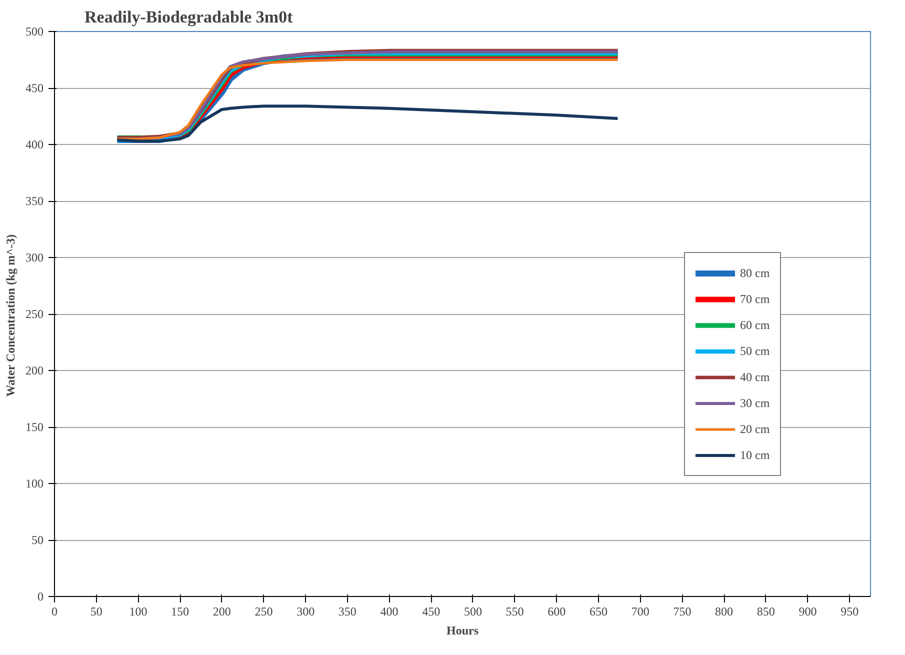 This screenshot has width=905, height=655. I want to click on y-tick-label: 0, so click(41, 597).